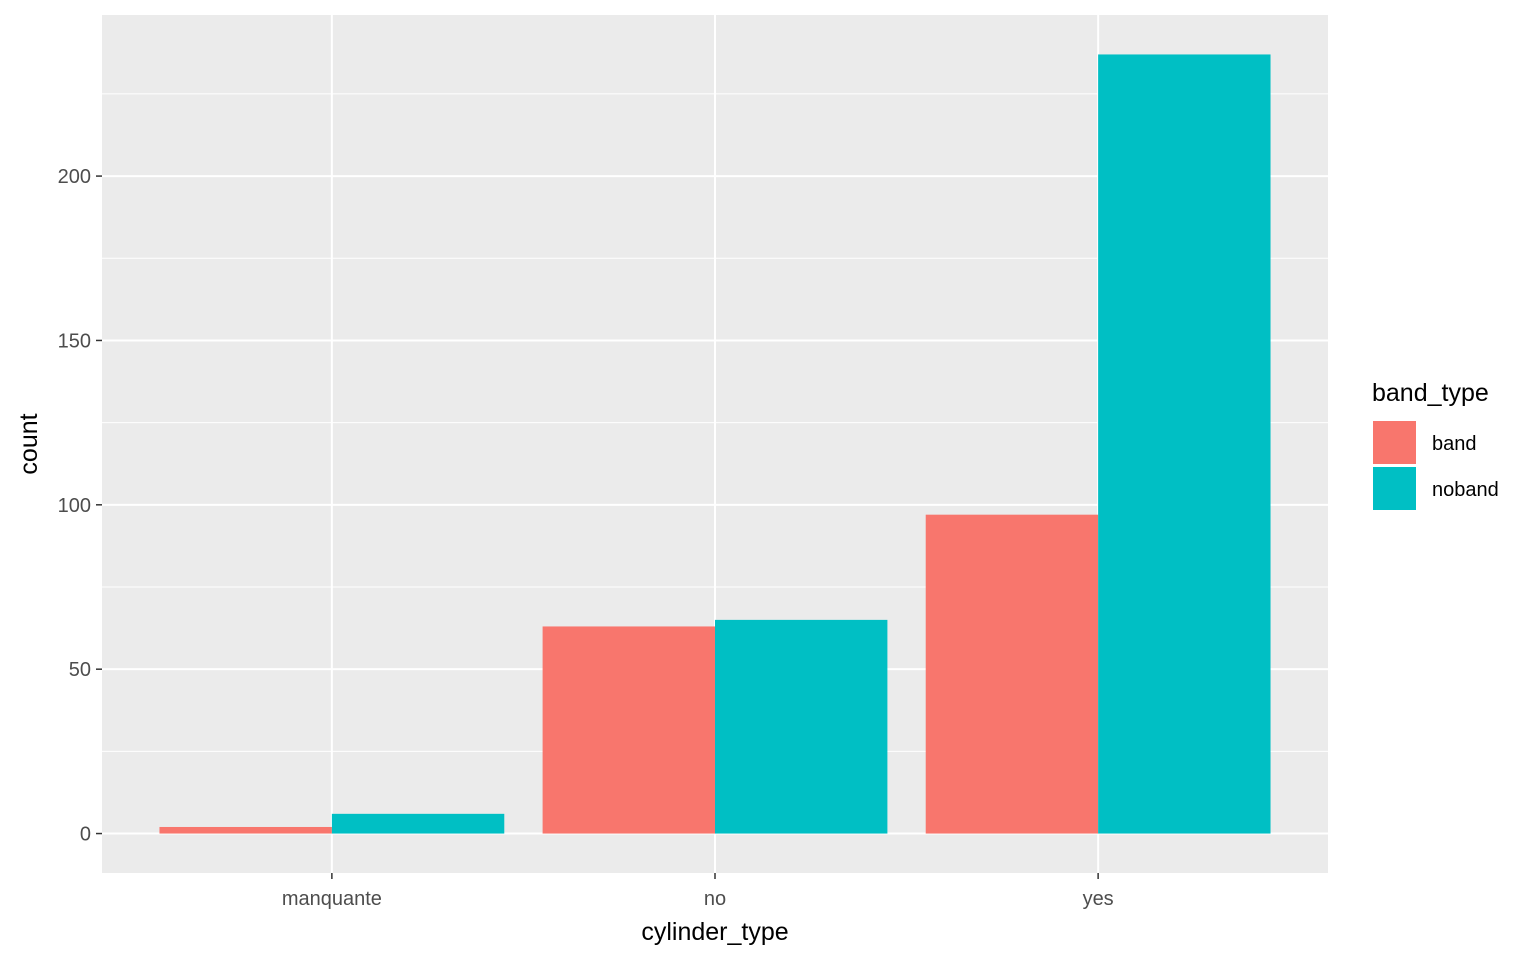 This screenshot has width=1536, height=960. What do you see at coordinates (1012, 674) in the screenshot?
I see `bar-band-yes` at bounding box center [1012, 674].